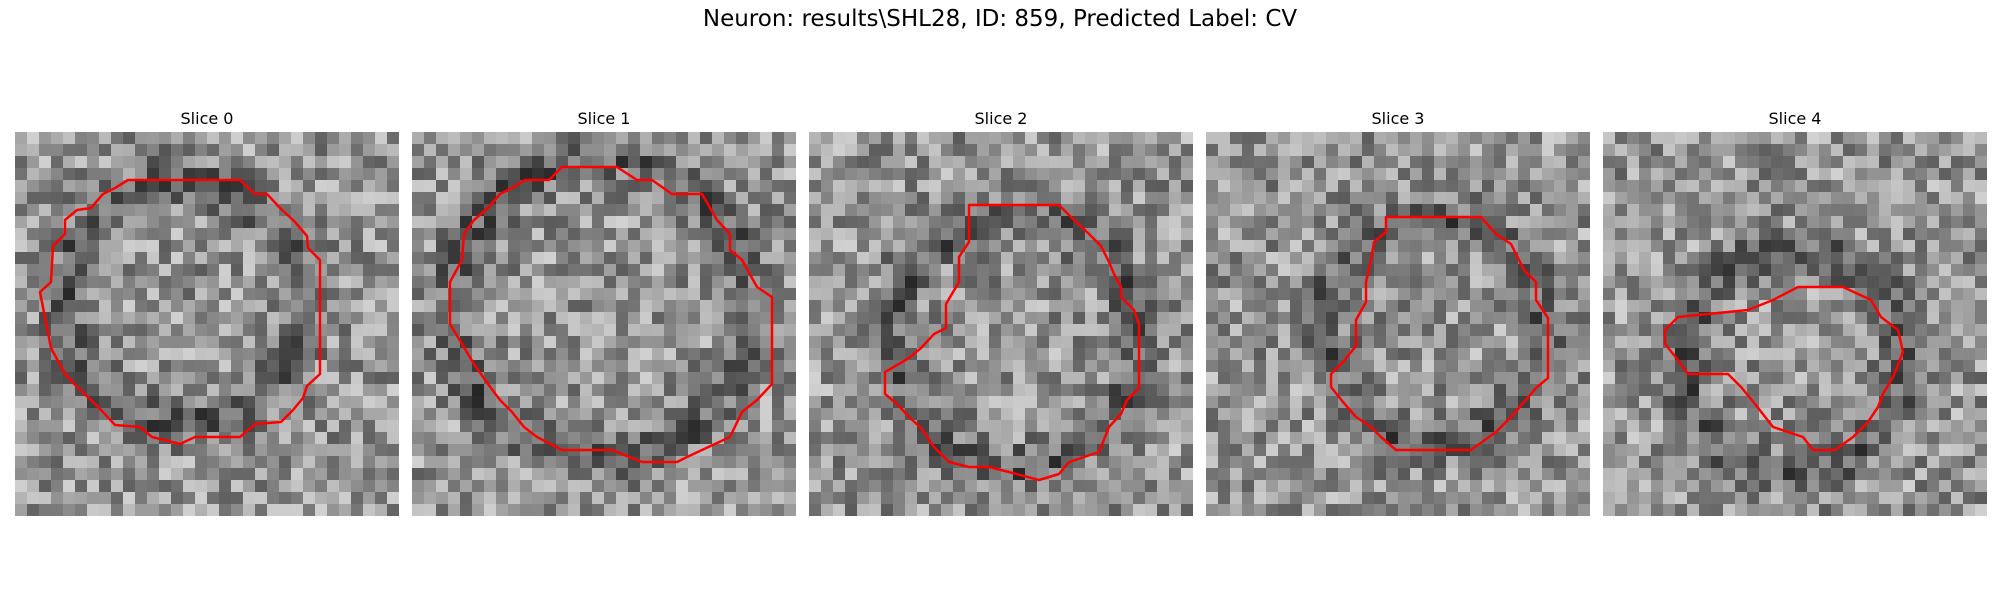 The width and height of the screenshot is (2000, 600). I want to click on slice-image, so click(207, 324).